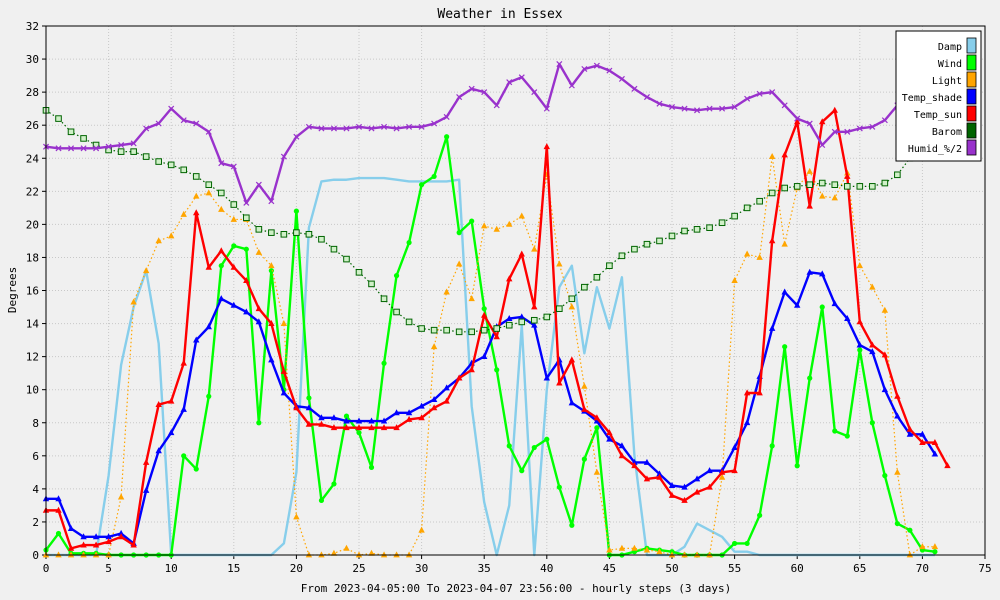 Image resolution: width=1000 pixels, height=600 pixels. What do you see at coordinates (32, 191) in the screenshot?
I see `y-tick-label: 22` at bounding box center [32, 191].